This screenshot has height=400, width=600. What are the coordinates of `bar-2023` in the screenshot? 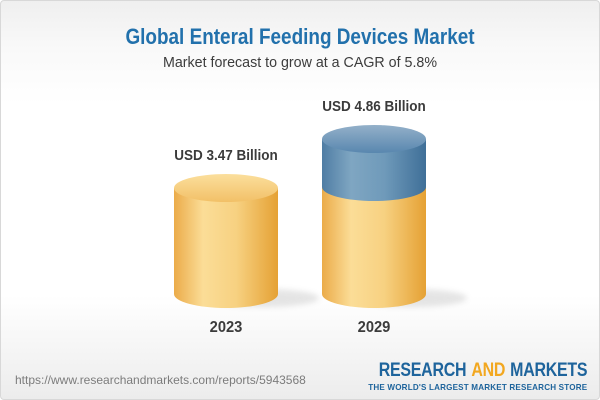 It's located at (246, 241).